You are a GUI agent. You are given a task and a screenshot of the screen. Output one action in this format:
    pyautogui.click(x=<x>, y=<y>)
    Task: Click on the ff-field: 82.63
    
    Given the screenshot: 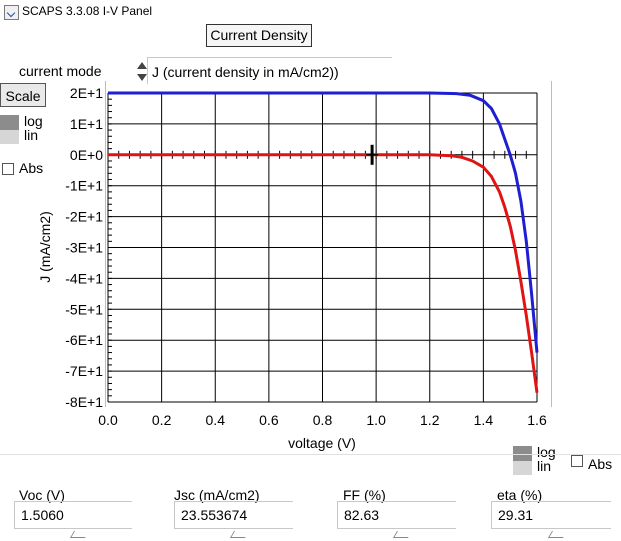 What is the action you would take?
    pyautogui.click(x=396, y=515)
    